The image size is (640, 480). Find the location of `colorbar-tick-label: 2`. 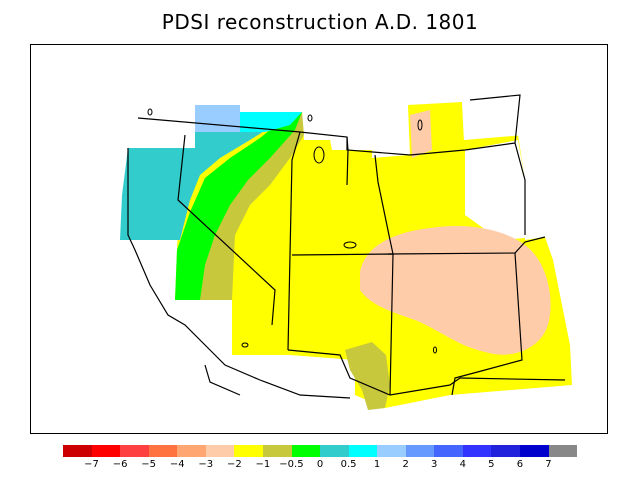

colorbar-tick-label: 2 is located at coordinates (405, 464).